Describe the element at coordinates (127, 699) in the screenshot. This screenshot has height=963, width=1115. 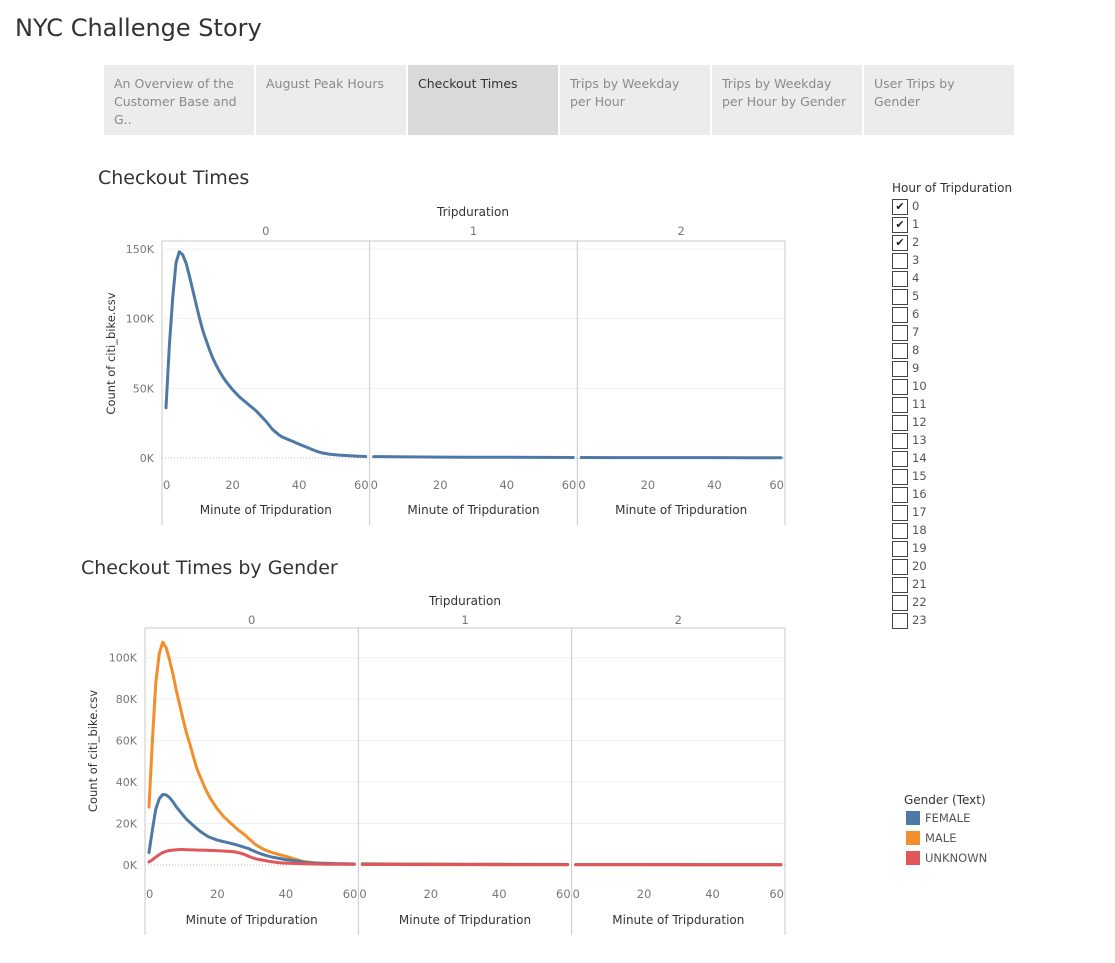
I see `y-tick-label: 80K` at that location.